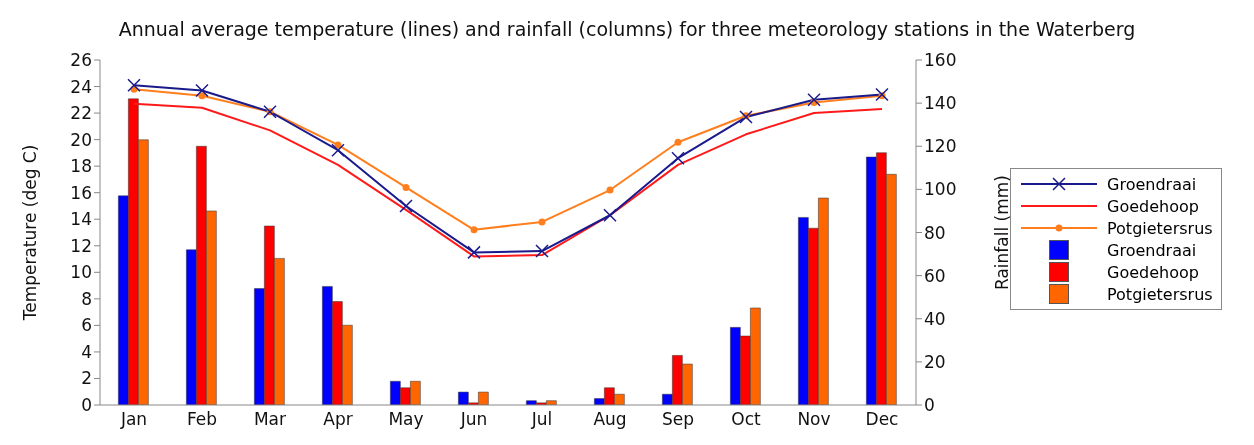 The width and height of the screenshot is (1254, 445). I want to click on y2-tick-label: 80, so click(935, 232).